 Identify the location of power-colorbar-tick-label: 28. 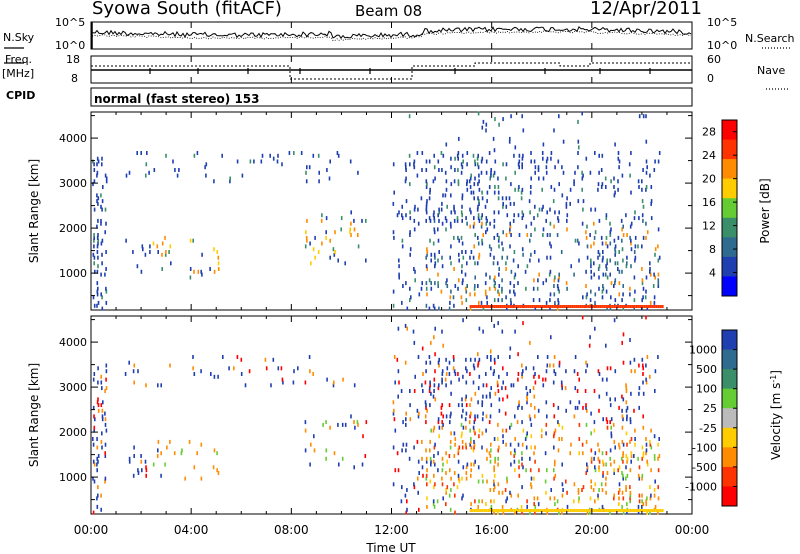
(709, 132).